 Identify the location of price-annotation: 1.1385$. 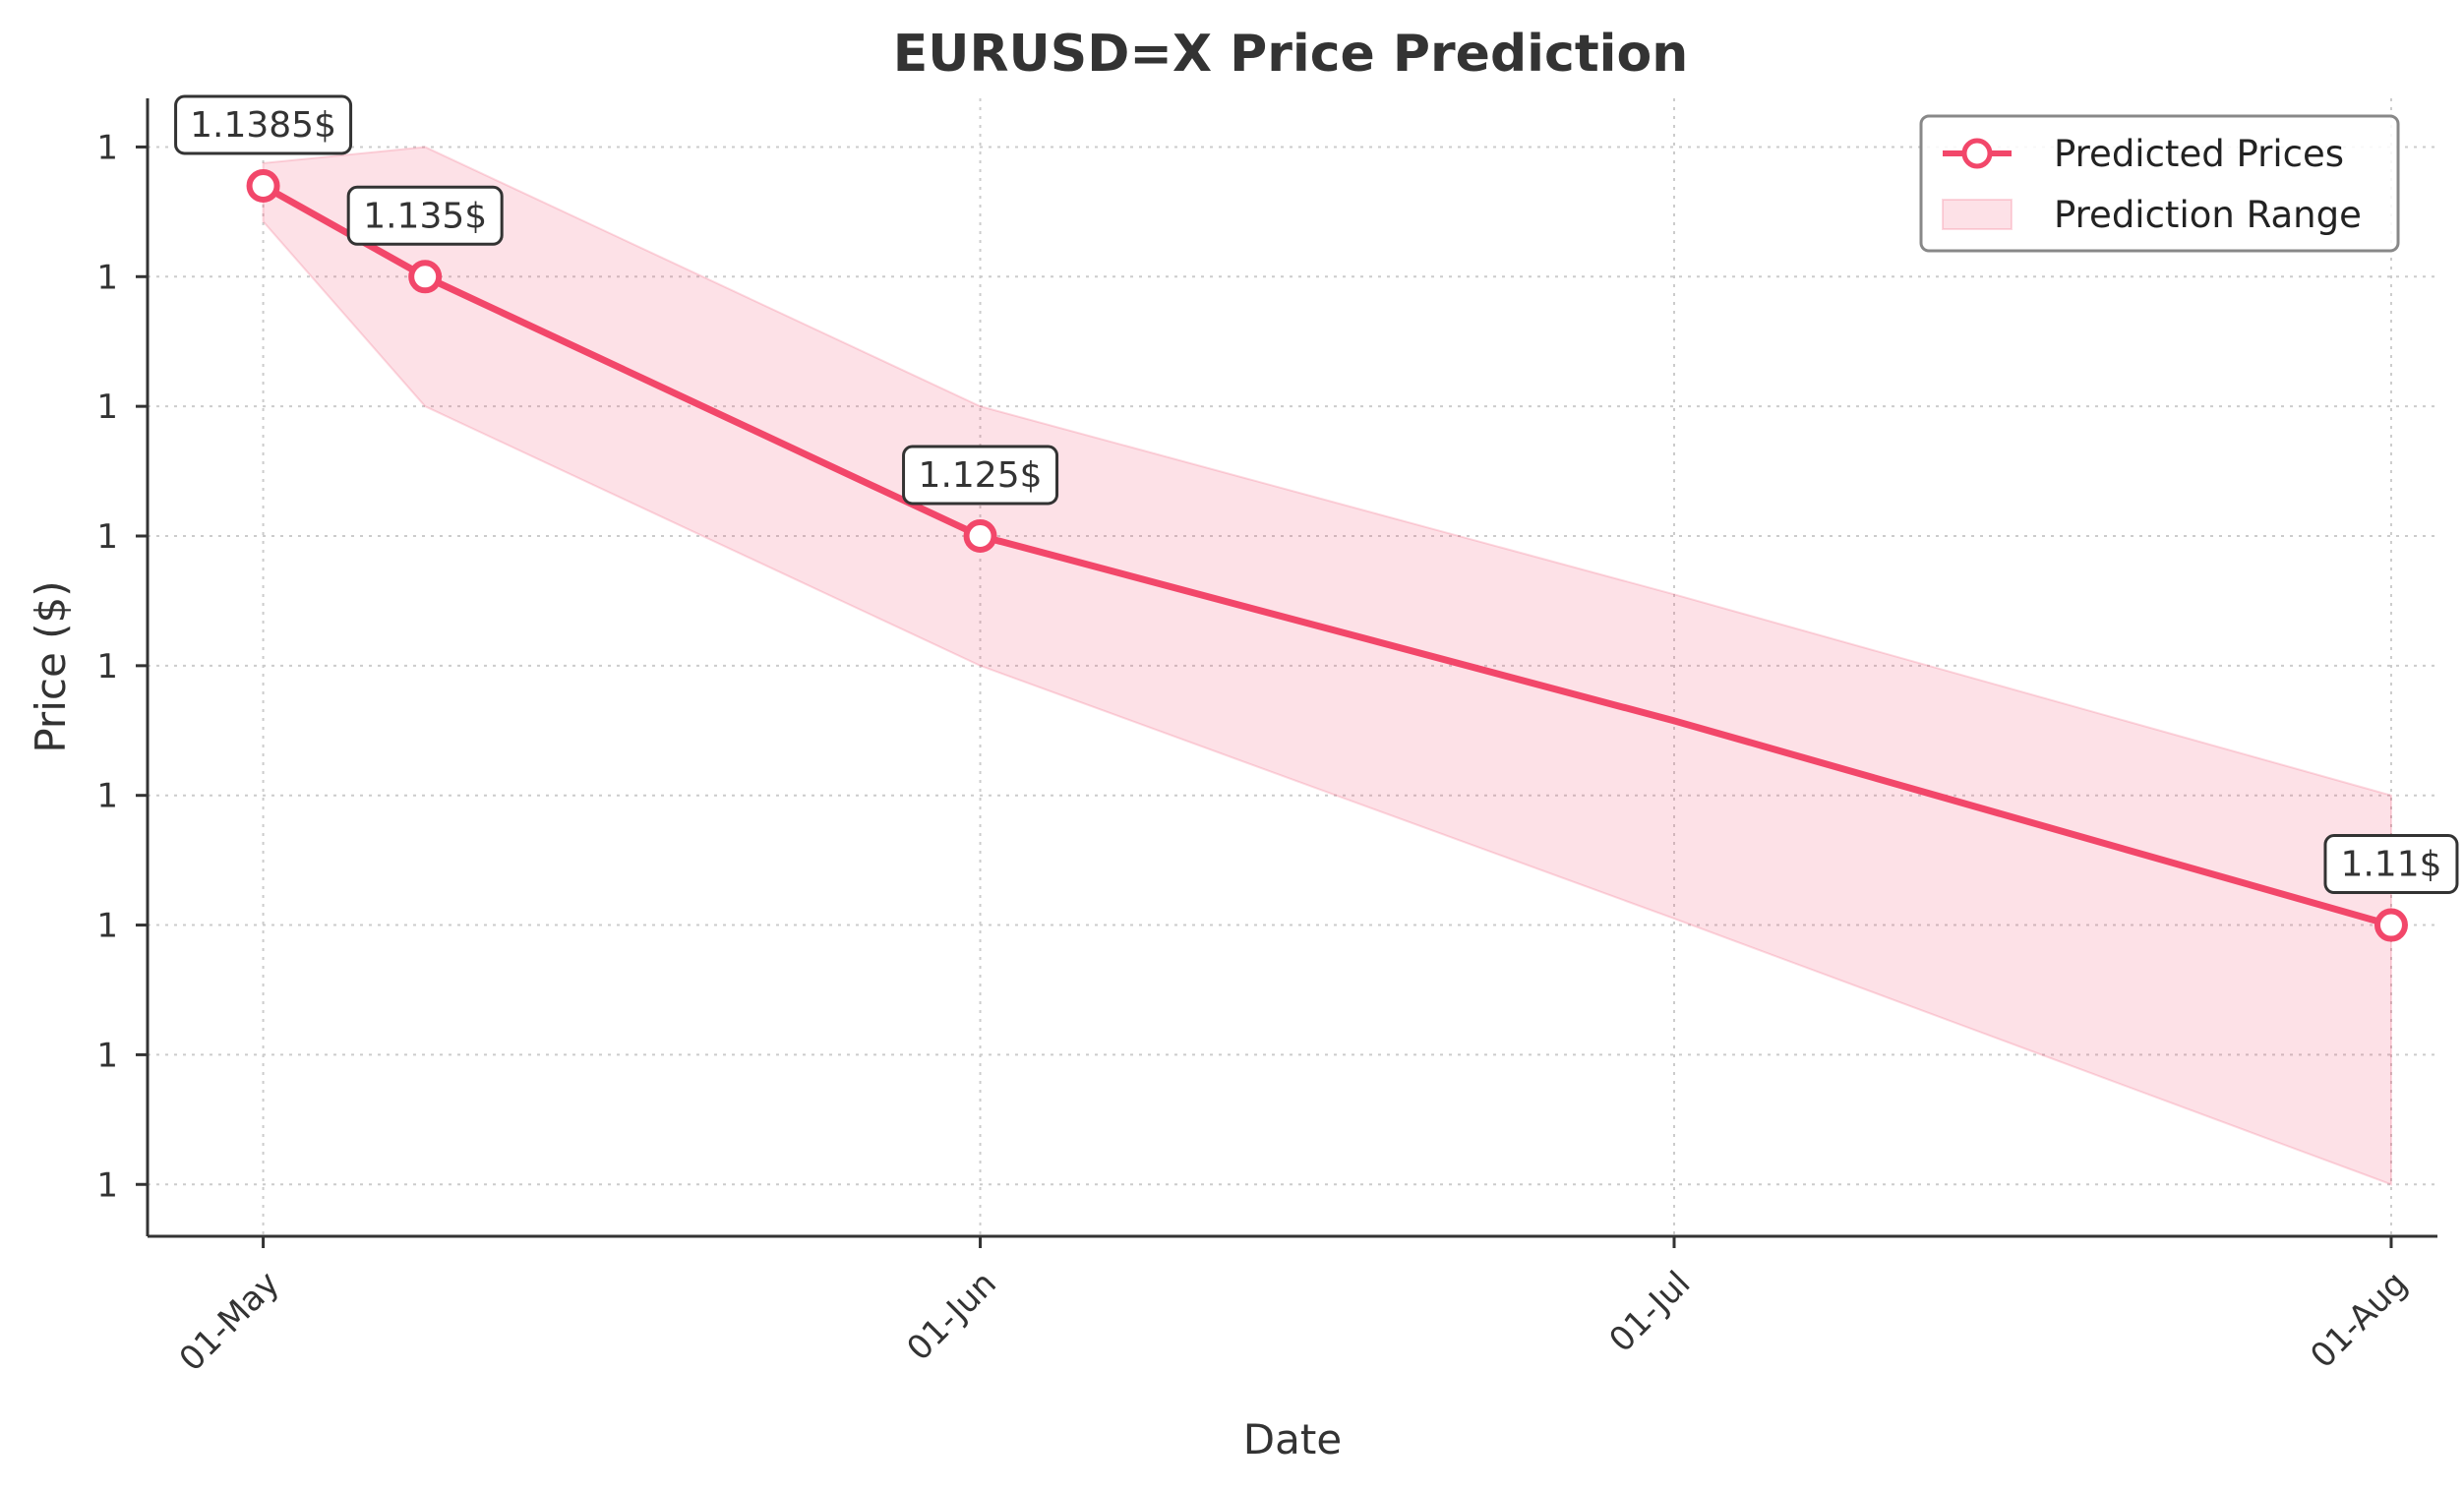
(264, 124).